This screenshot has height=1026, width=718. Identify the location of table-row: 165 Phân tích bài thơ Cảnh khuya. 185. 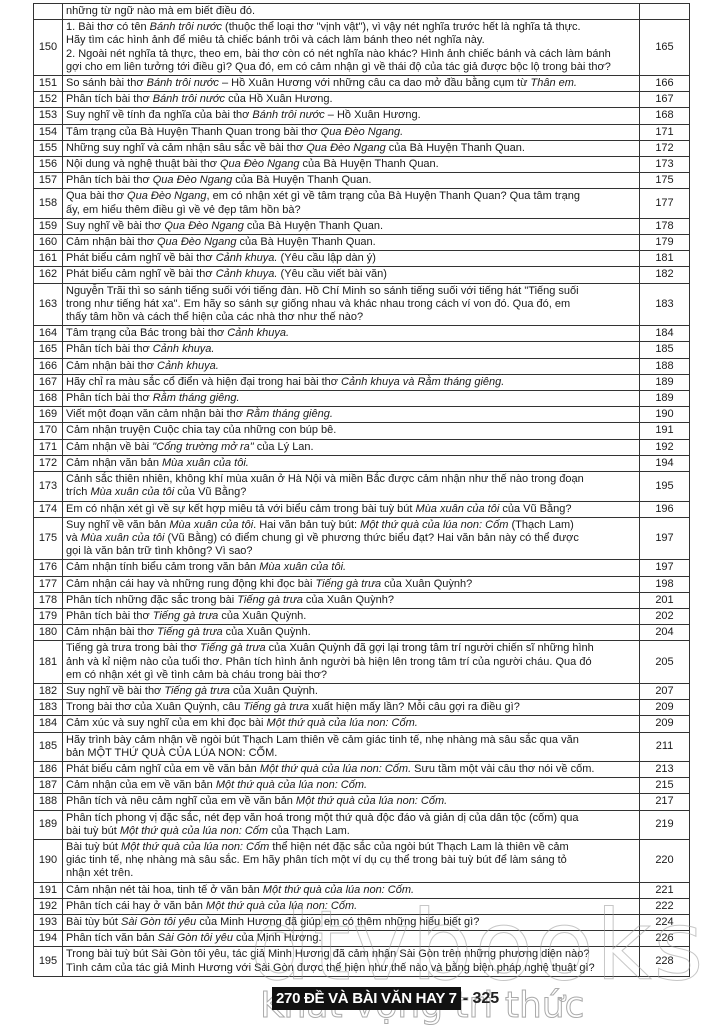
(361, 350).